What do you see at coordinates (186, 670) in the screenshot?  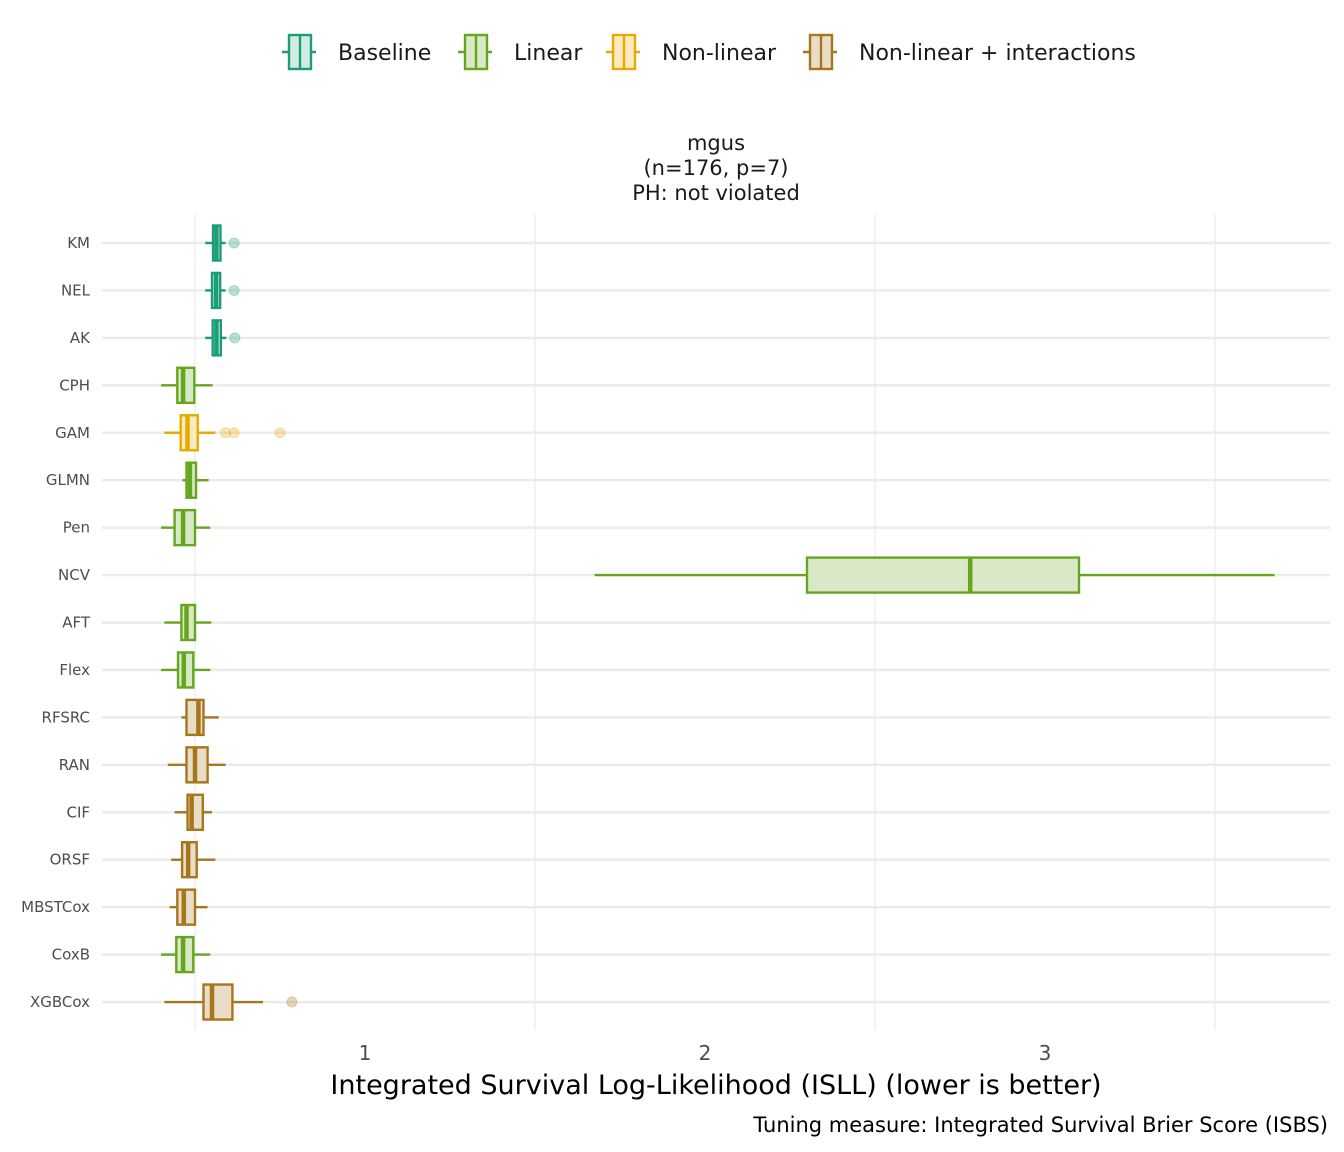 I see `box-flex` at bounding box center [186, 670].